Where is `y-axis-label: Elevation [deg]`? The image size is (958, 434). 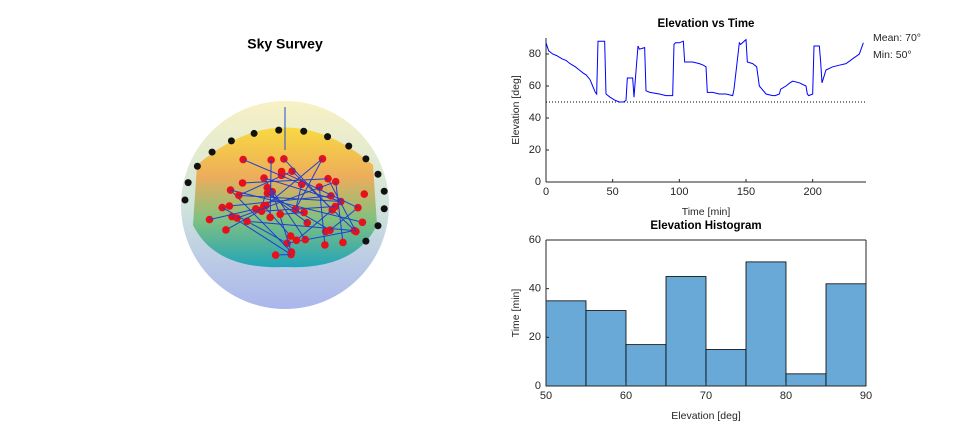 y-axis-label: Elevation [deg] is located at coordinates (516, 110).